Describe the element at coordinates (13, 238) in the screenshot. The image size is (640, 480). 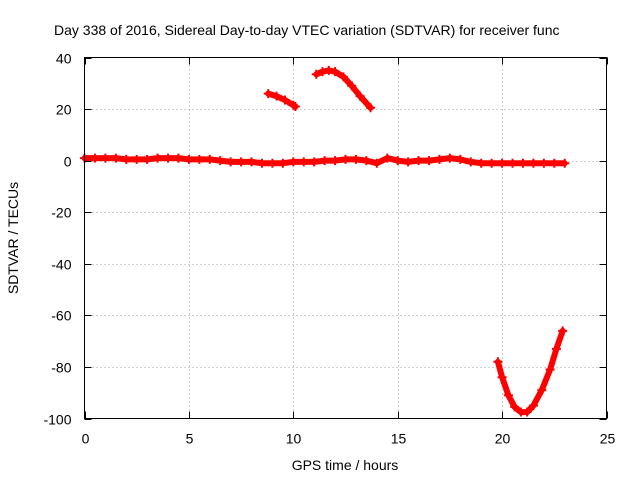
I see `y-axis-label: SDTVAR / TECUs` at that location.